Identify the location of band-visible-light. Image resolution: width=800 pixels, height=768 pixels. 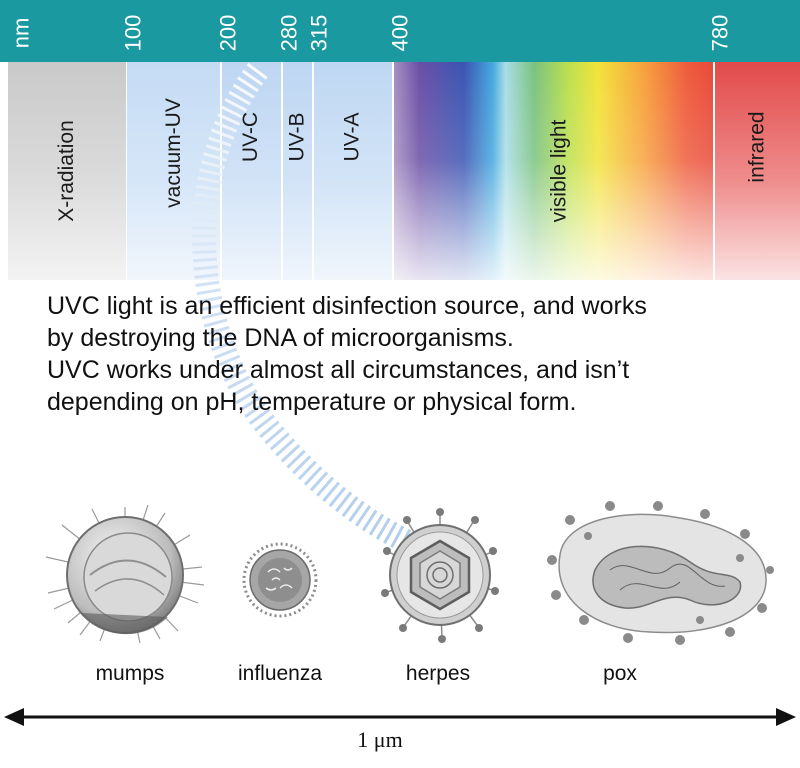
(553, 171).